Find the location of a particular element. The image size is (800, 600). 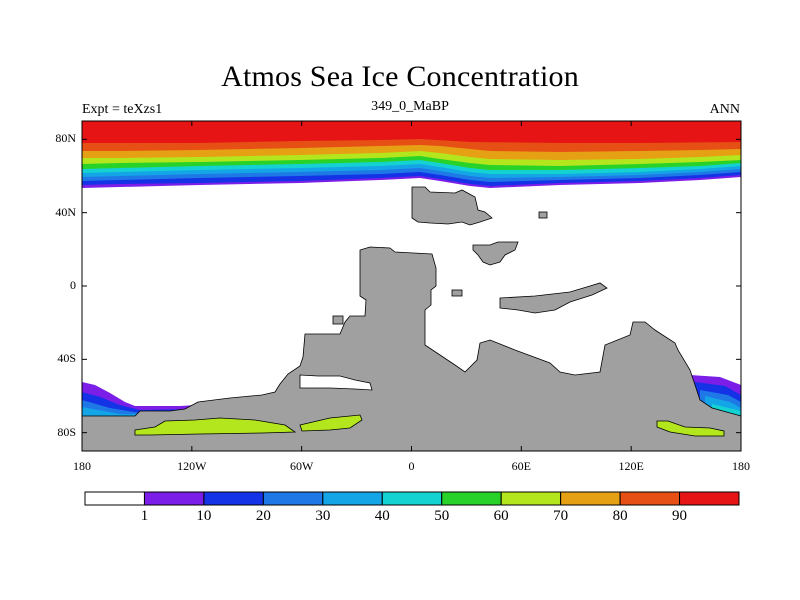

colorbar-label: 90 is located at coordinates (680, 516).